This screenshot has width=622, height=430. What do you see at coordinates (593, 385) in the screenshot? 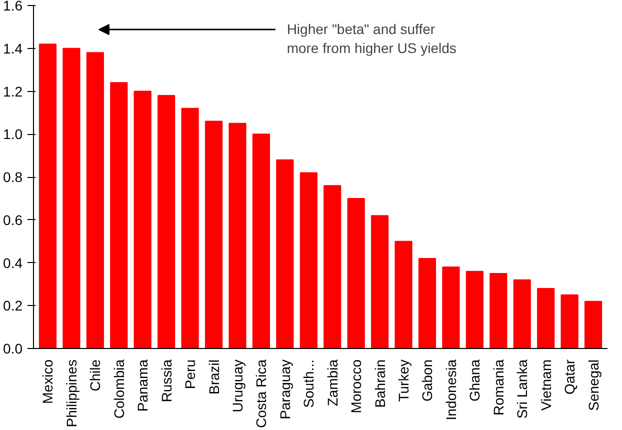
I see `x-tick-label: Senegal` at bounding box center [593, 385].